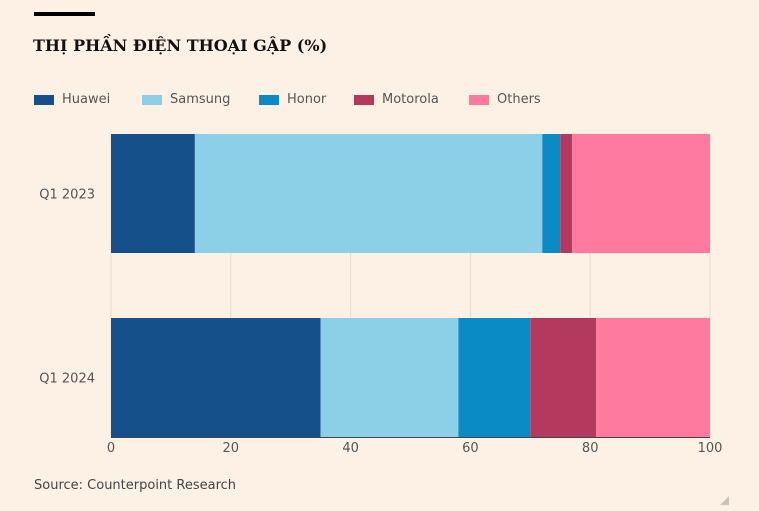  Describe the element at coordinates (350, 448) in the screenshot. I see `x-tick-label: 40` at that location.